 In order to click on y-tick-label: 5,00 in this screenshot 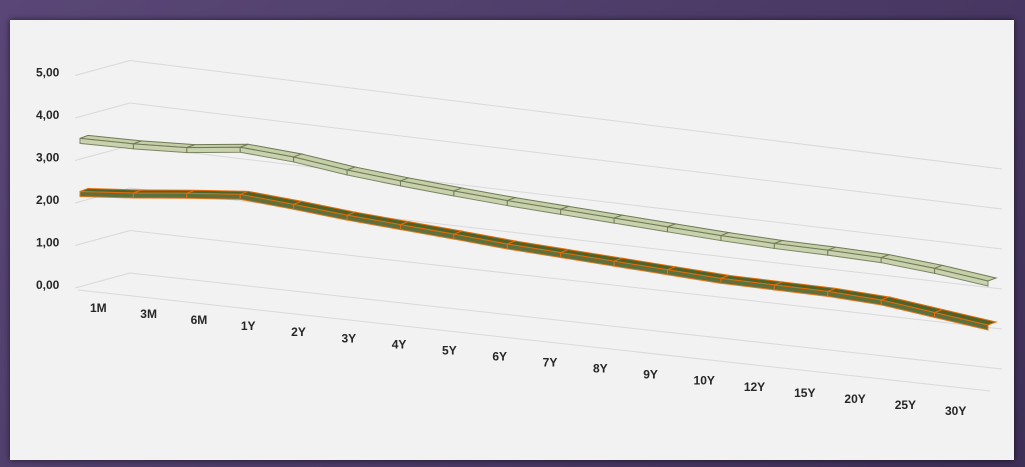, I will do `click(48, 73)`.